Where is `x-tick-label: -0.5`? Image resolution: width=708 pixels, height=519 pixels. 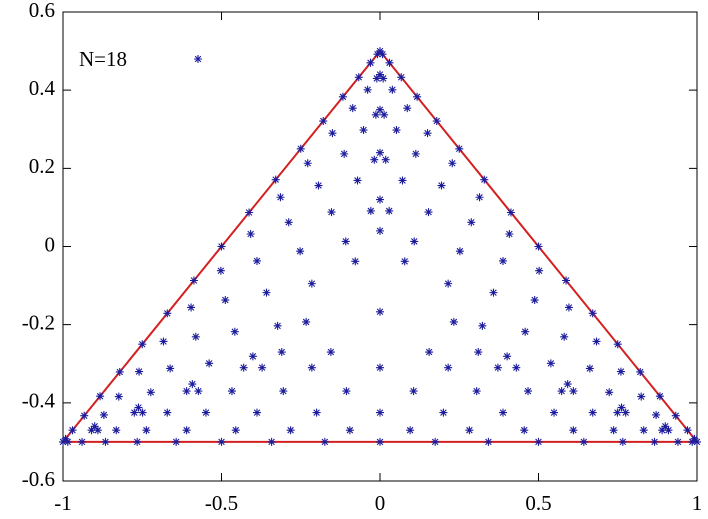
x-tick-label: -0.5 is located at coordinates (221, 503).